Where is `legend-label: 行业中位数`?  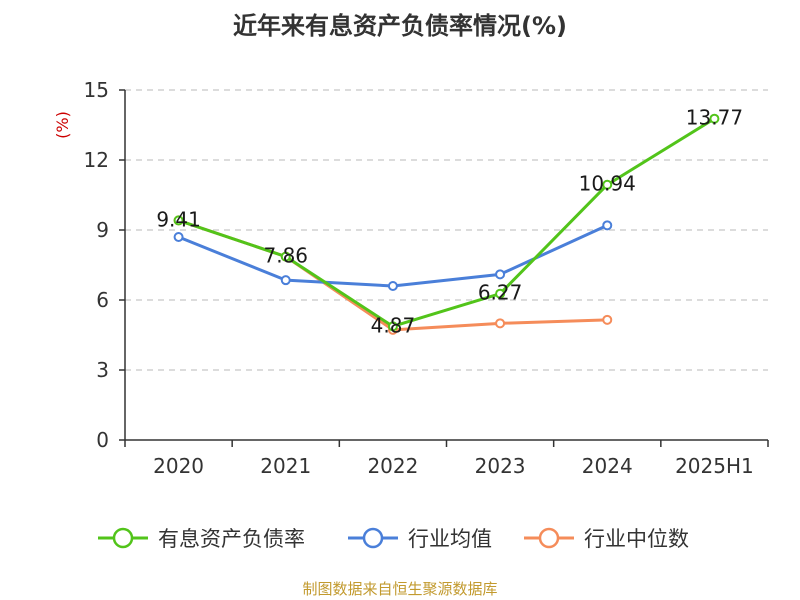
legend-label: 行业中位数 is located at coordinates (636, 539).